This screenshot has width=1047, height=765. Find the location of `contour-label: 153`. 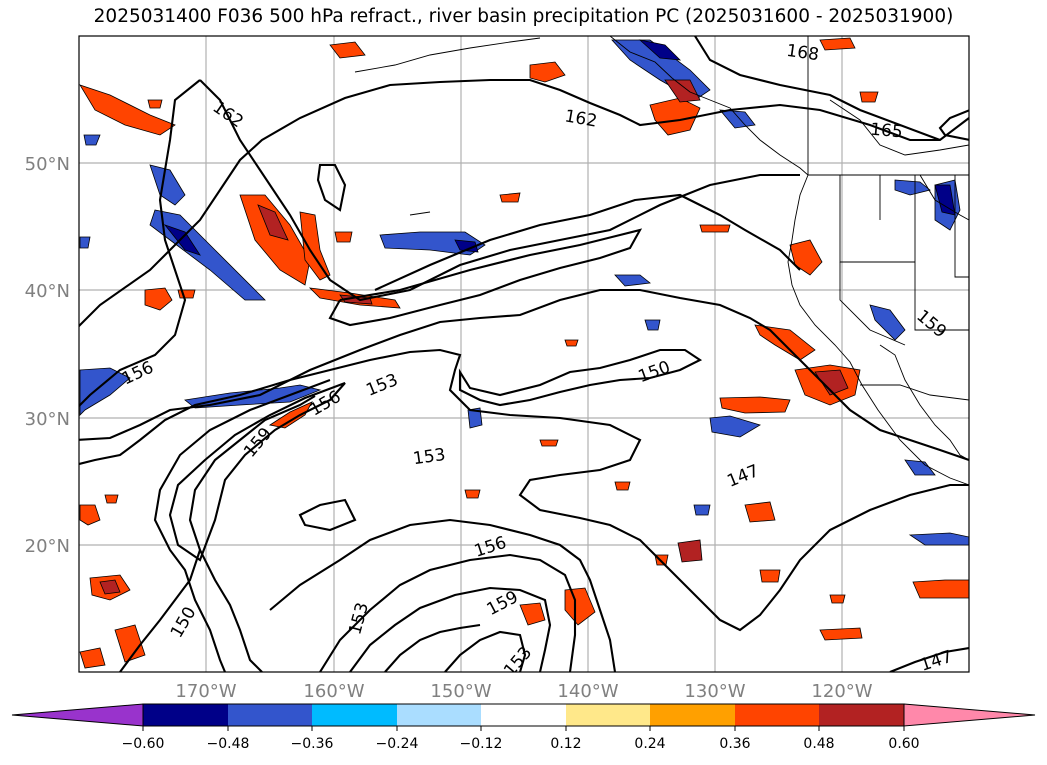

contour-label: 153 is located at coordinates (429, 457).